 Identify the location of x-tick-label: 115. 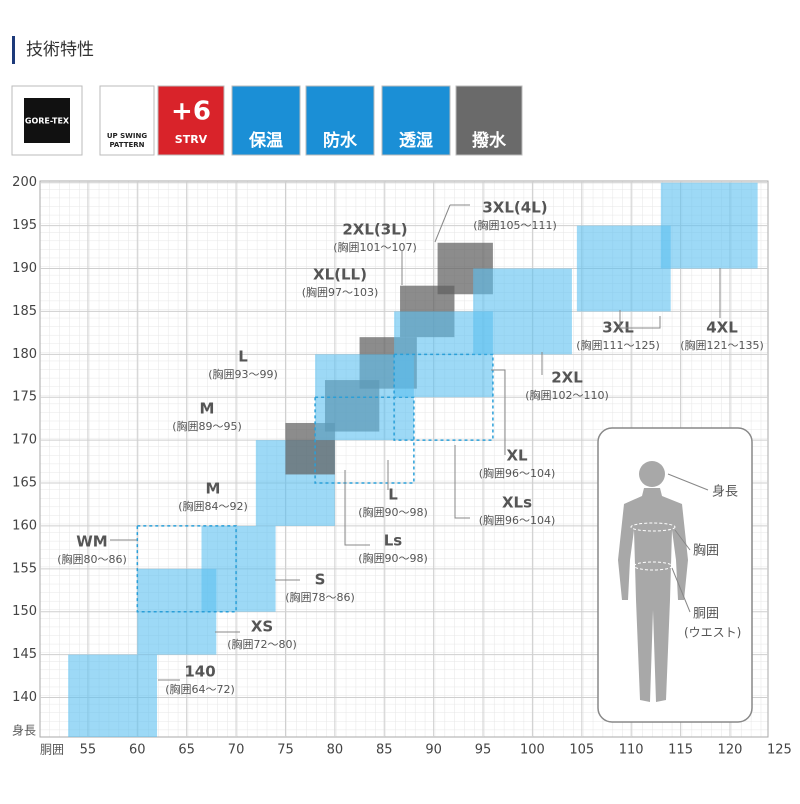
(680, 750).